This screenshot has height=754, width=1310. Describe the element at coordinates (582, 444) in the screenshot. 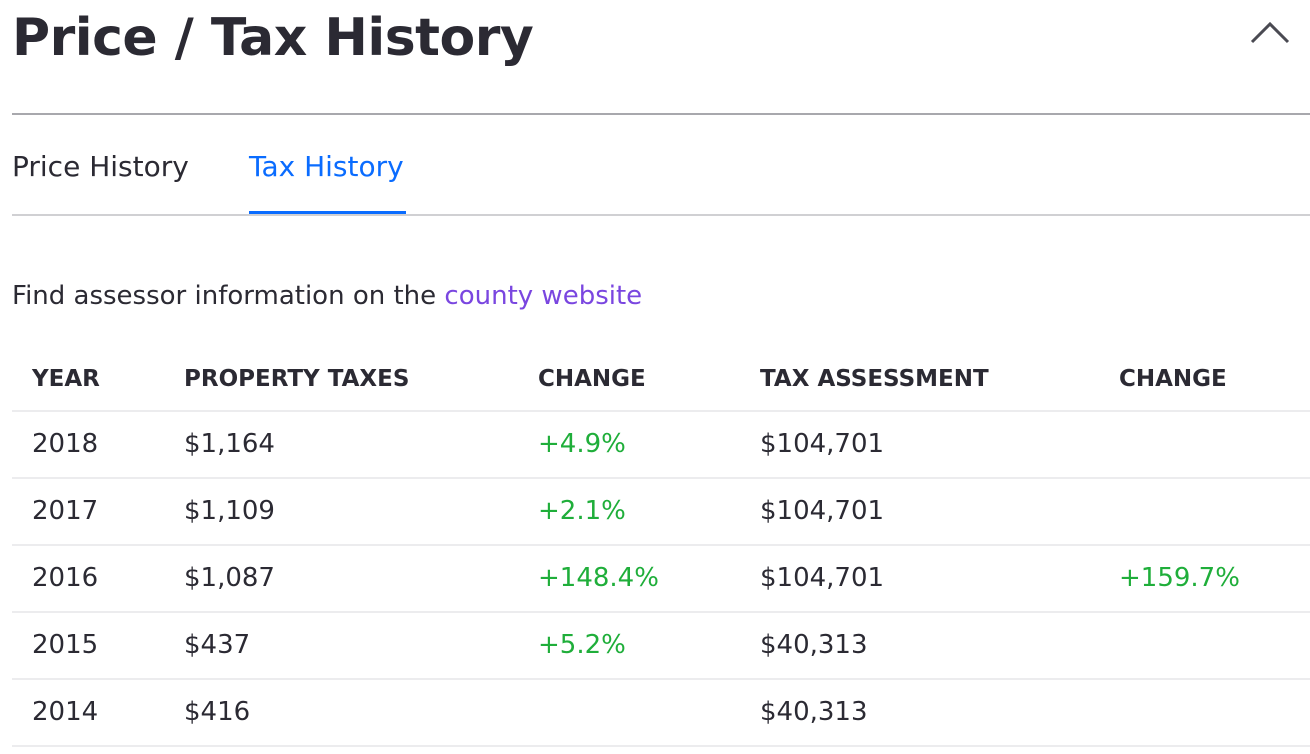

I see `cell-tax-change: +4.9%` at that location.